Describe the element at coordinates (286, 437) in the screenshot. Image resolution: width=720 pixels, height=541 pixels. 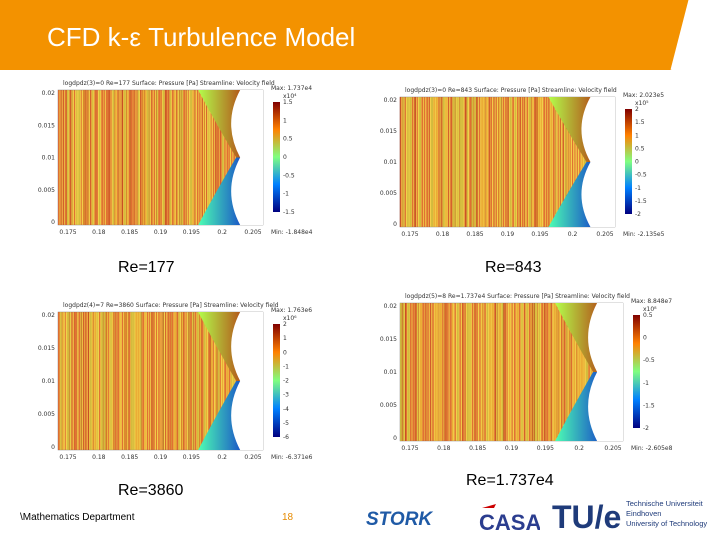
I see `colorbar-tick-label: -6` at that location.